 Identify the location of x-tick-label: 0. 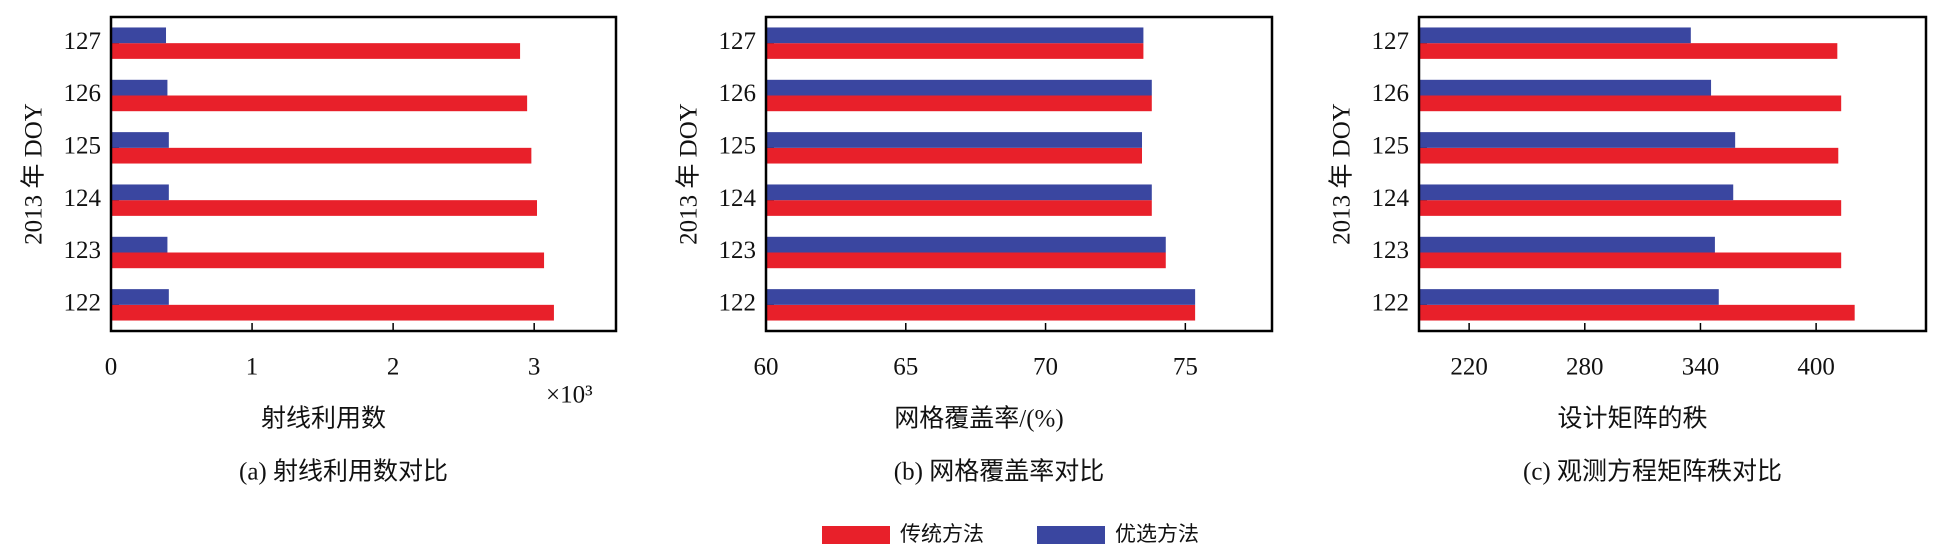
(111, 367).